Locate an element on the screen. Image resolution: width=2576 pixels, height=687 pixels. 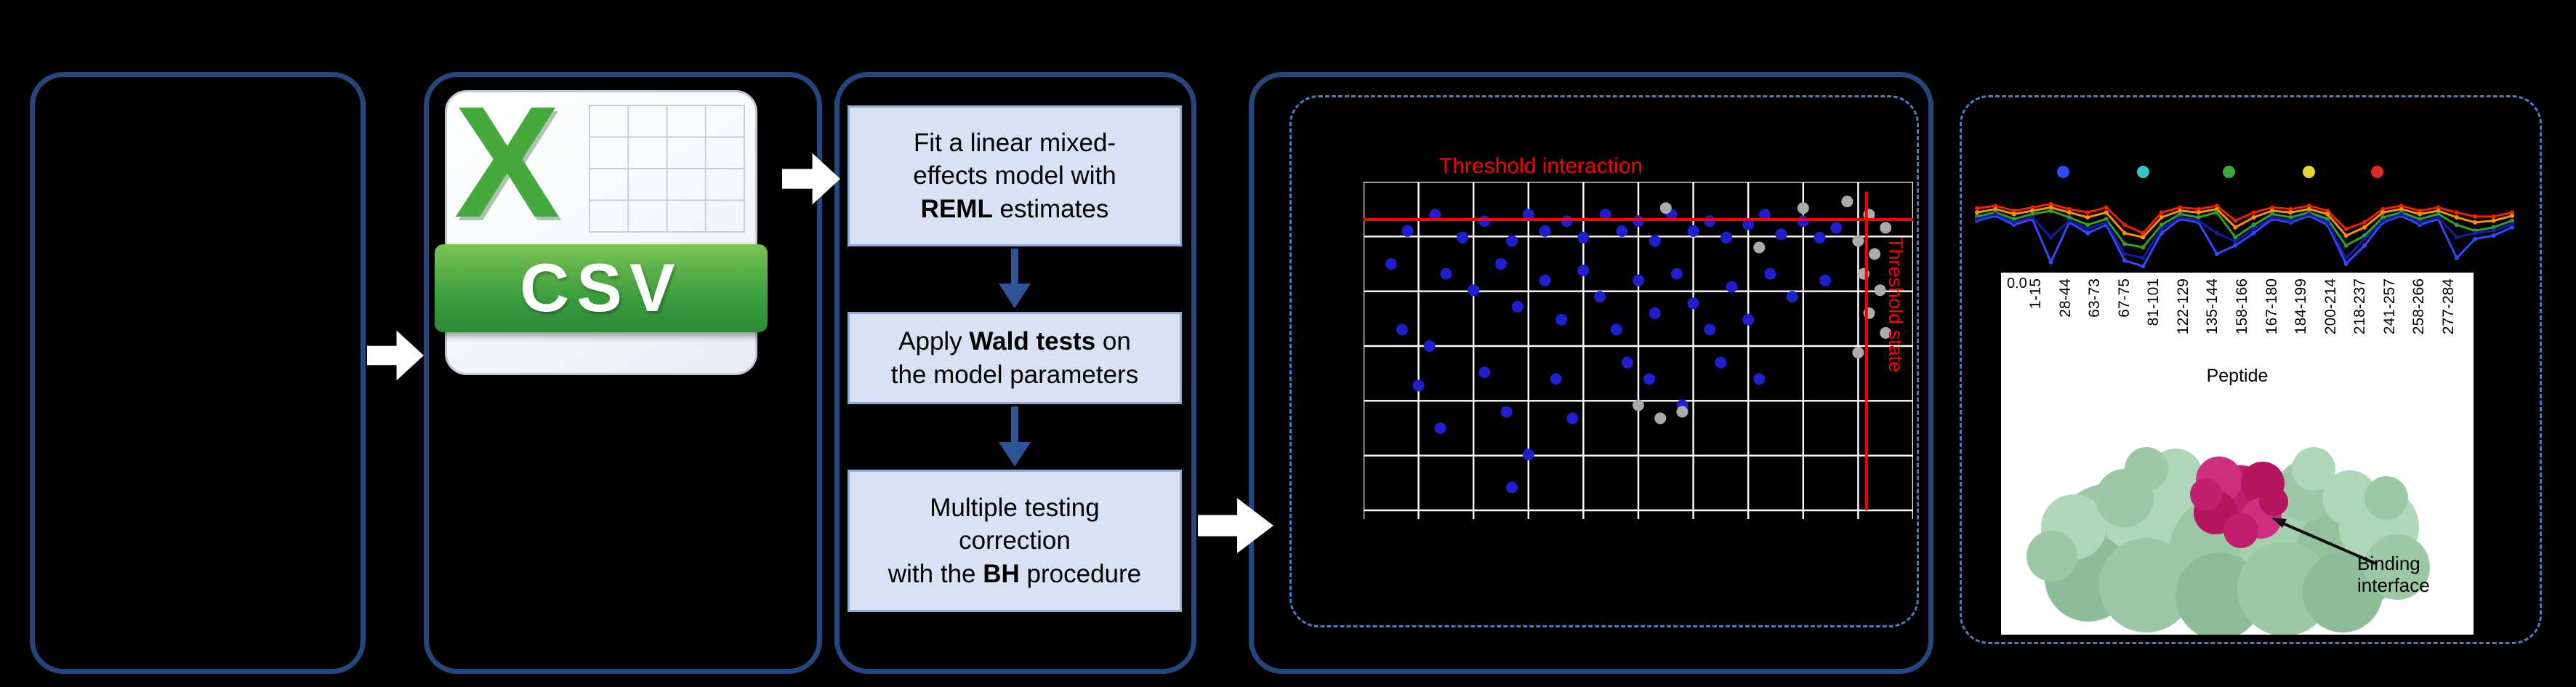
peptide-tick-label: 218-237 is located at coordinates (2360, 306).